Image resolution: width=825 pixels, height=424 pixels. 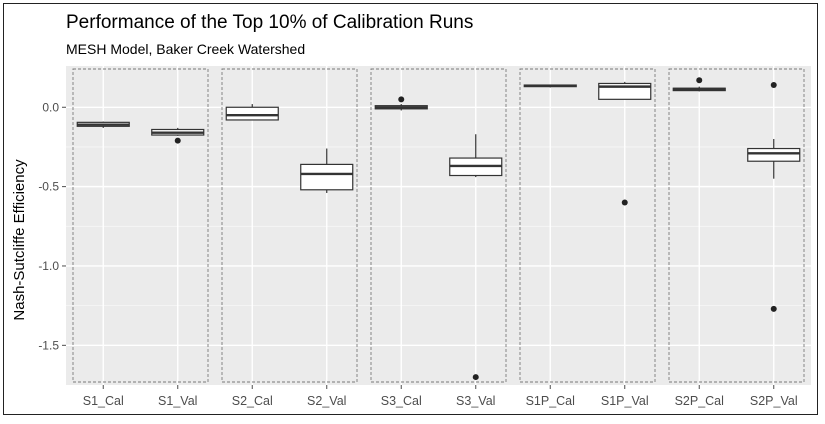 What do you see at coordinates (774, 197) in the screenshot?
I see `box-s2p-val` at bounding box center [774, 197].